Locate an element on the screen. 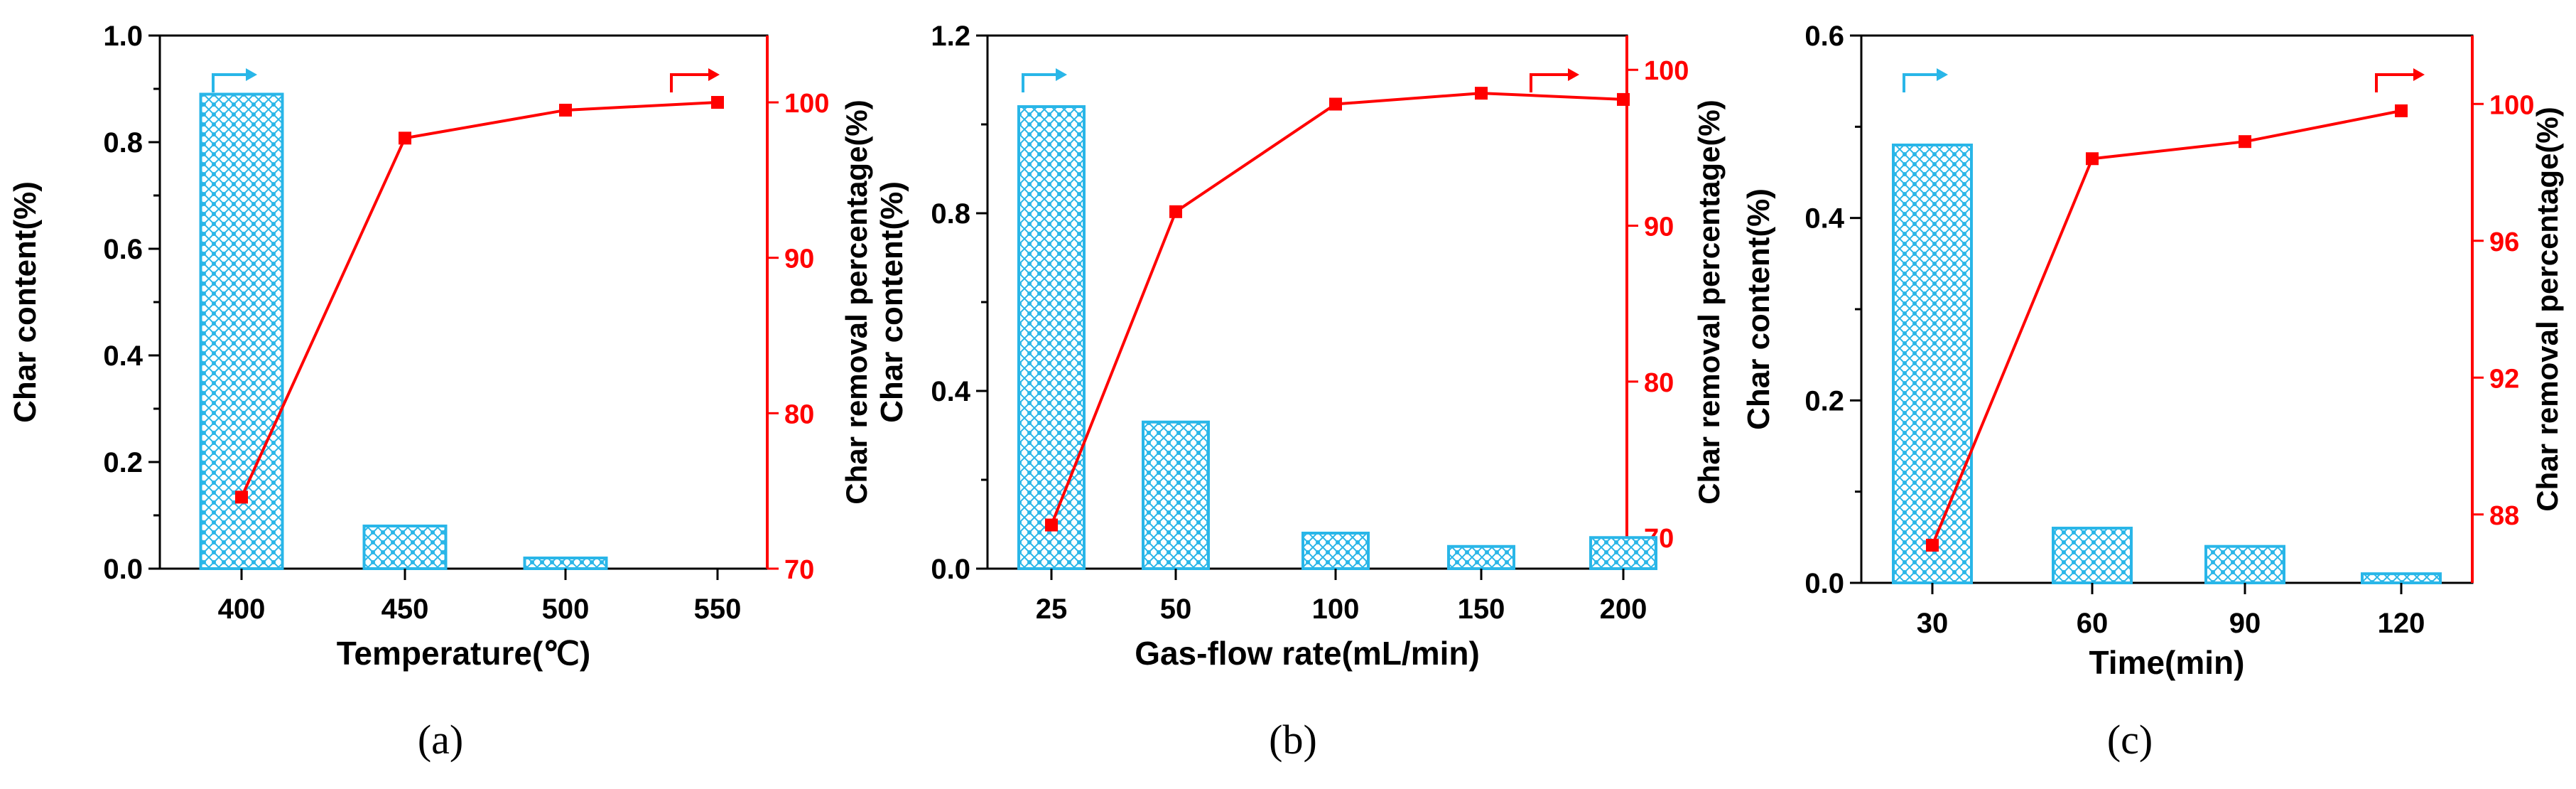 This screenshot has width=2576, height=789. x-tick-label: 500 is located at coordinates (566, 609).